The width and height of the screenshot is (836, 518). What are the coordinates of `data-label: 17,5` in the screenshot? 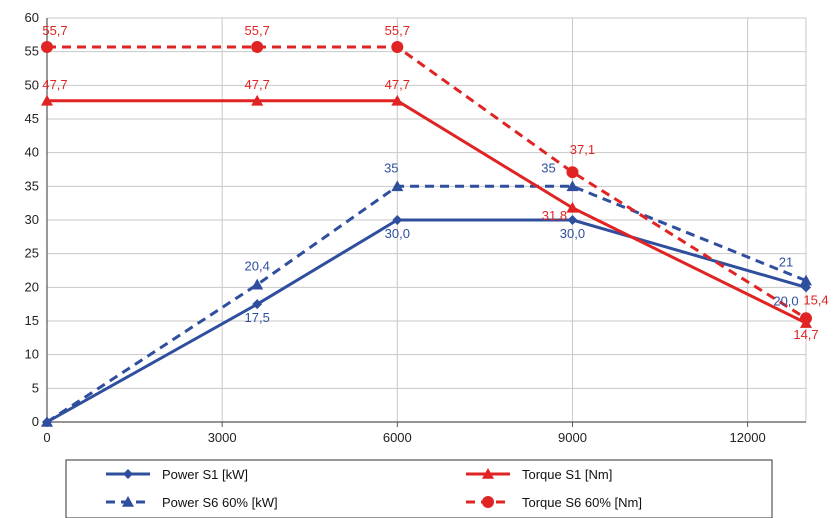 It's located at (257, 317).